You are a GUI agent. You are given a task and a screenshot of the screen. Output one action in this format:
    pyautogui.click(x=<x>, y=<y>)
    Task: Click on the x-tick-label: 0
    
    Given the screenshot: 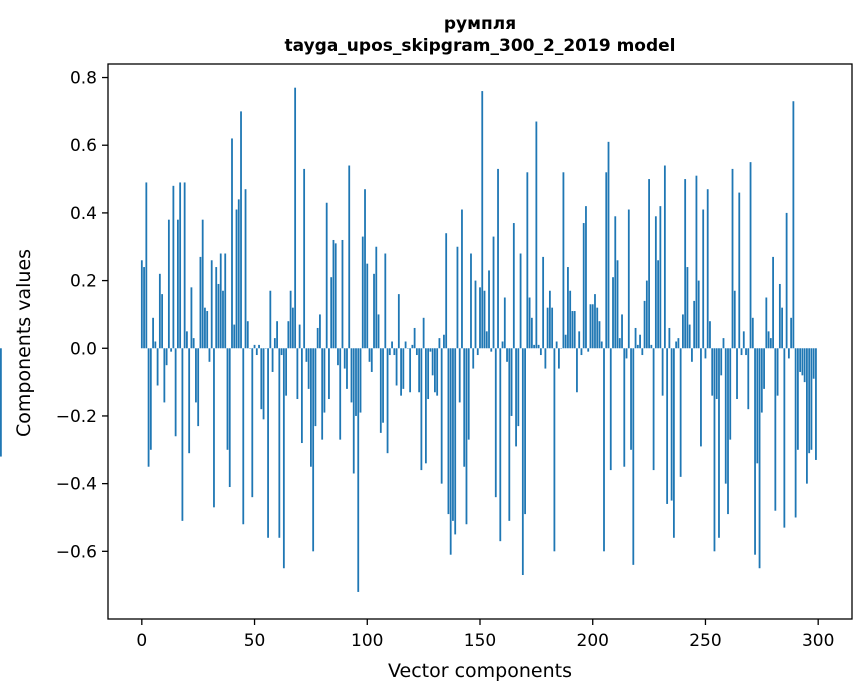 What is the action you would take?
    pyautogui.click(x=141, y=641)
    